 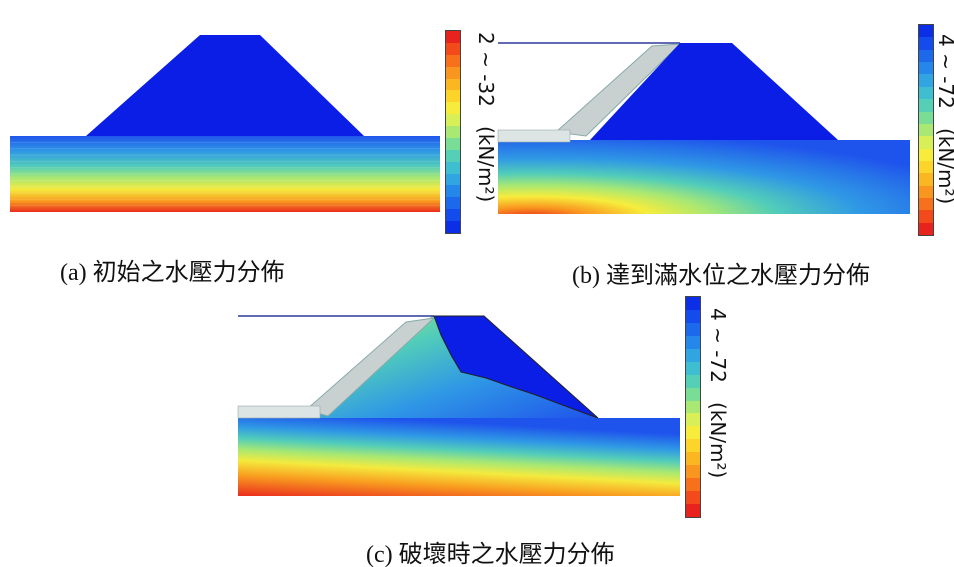 What do you see at coordinates (516, 367) in the screenshot?
I see `dry-zone-c` at bounding box center [516, 367].